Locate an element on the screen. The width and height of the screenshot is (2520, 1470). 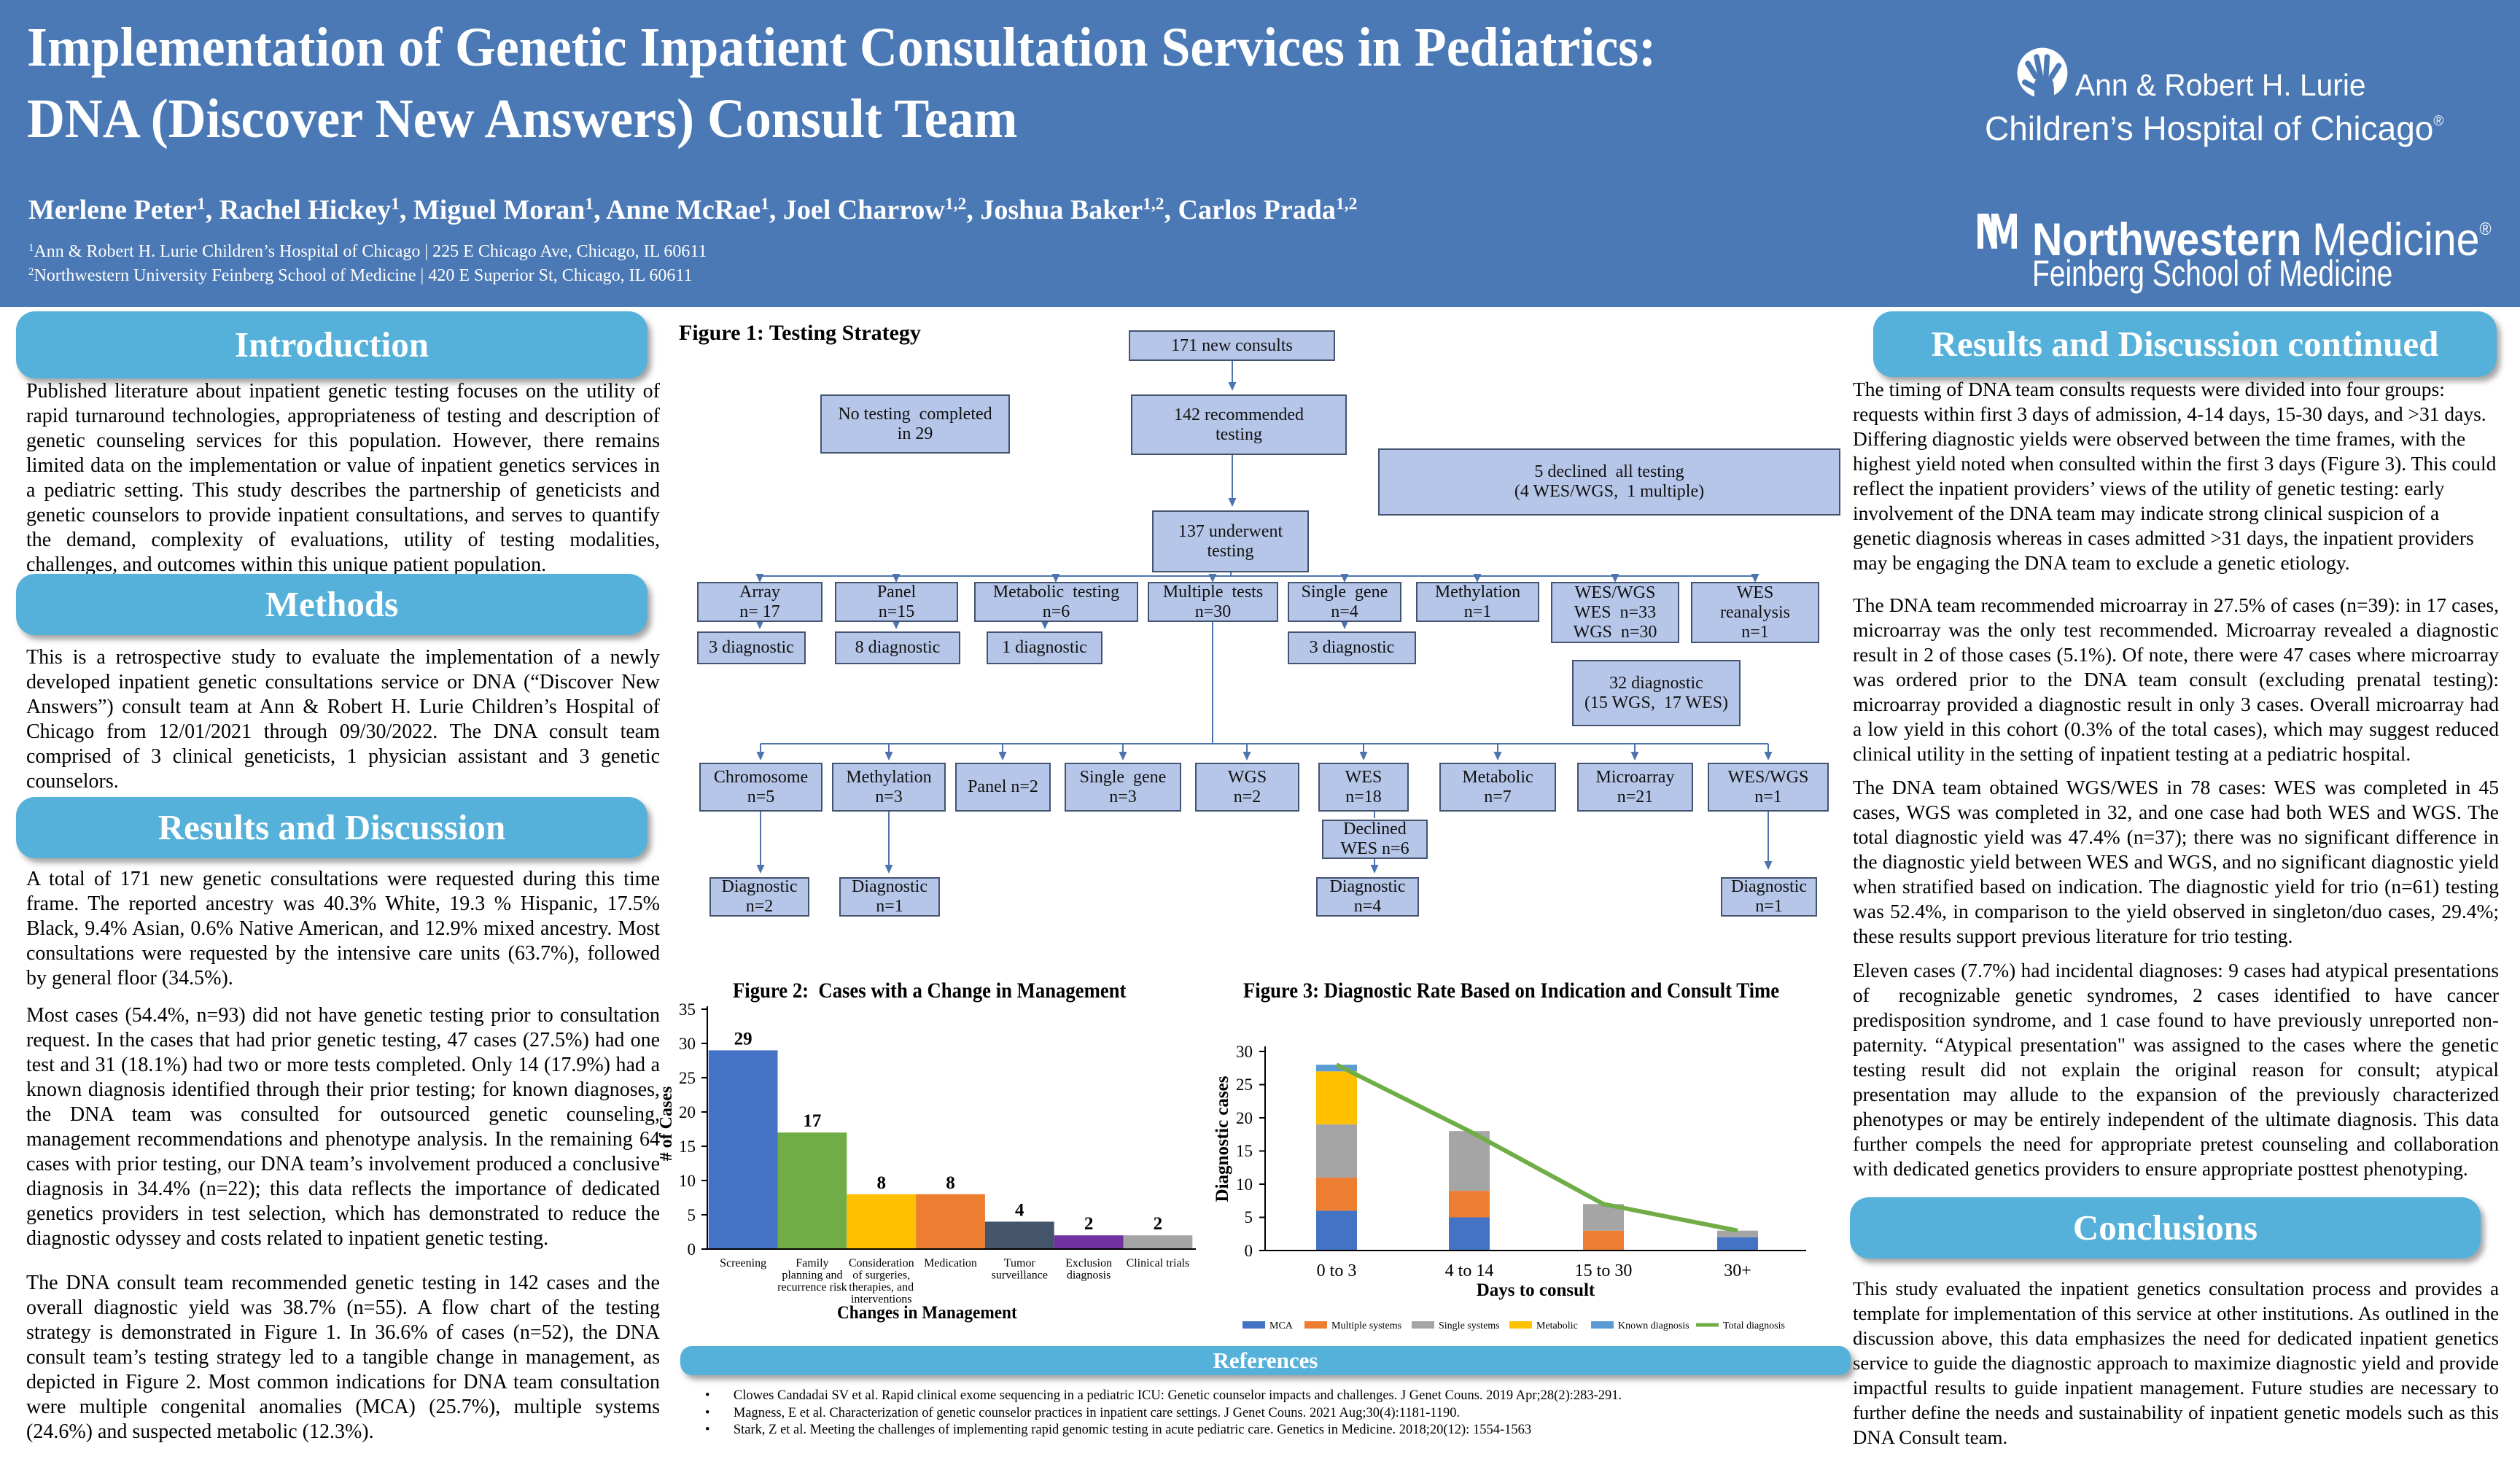
svg-text: 4 to 14 is located at coordinates (1469, 1270).